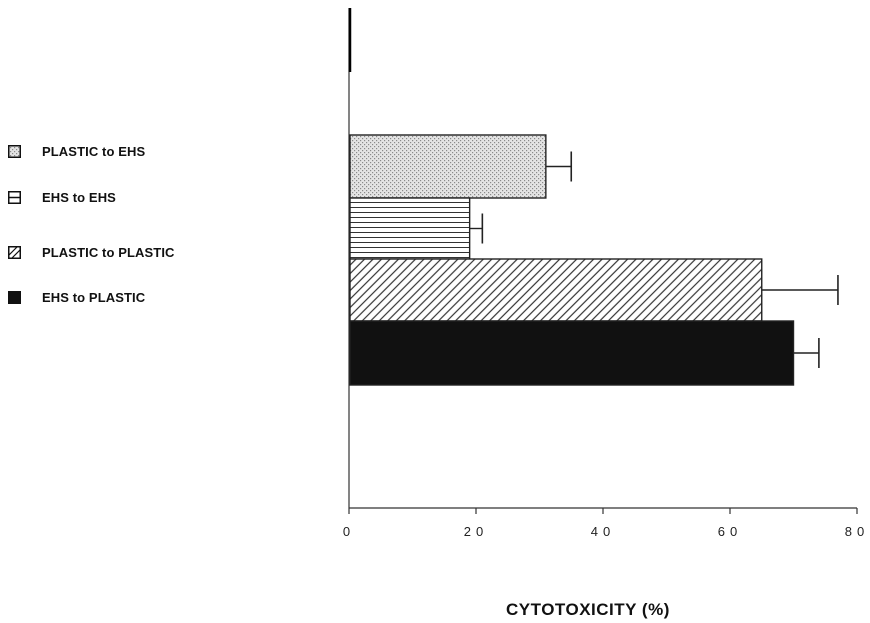 The image size is (870, 623). I want to click on stipple-swatch-icon, so click(14, 151).